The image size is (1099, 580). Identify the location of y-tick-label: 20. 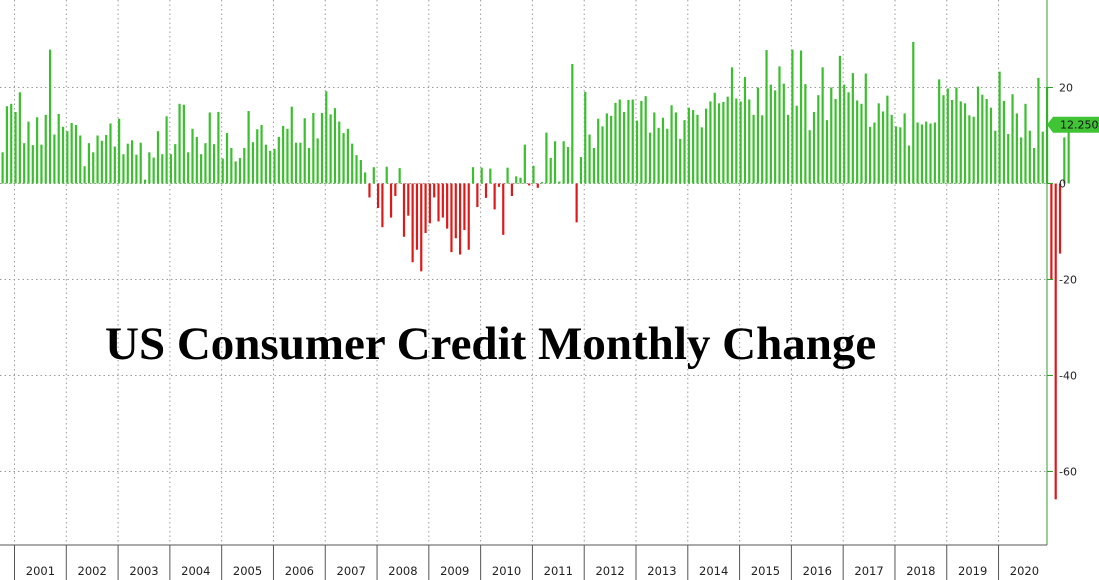
(1066, 88).